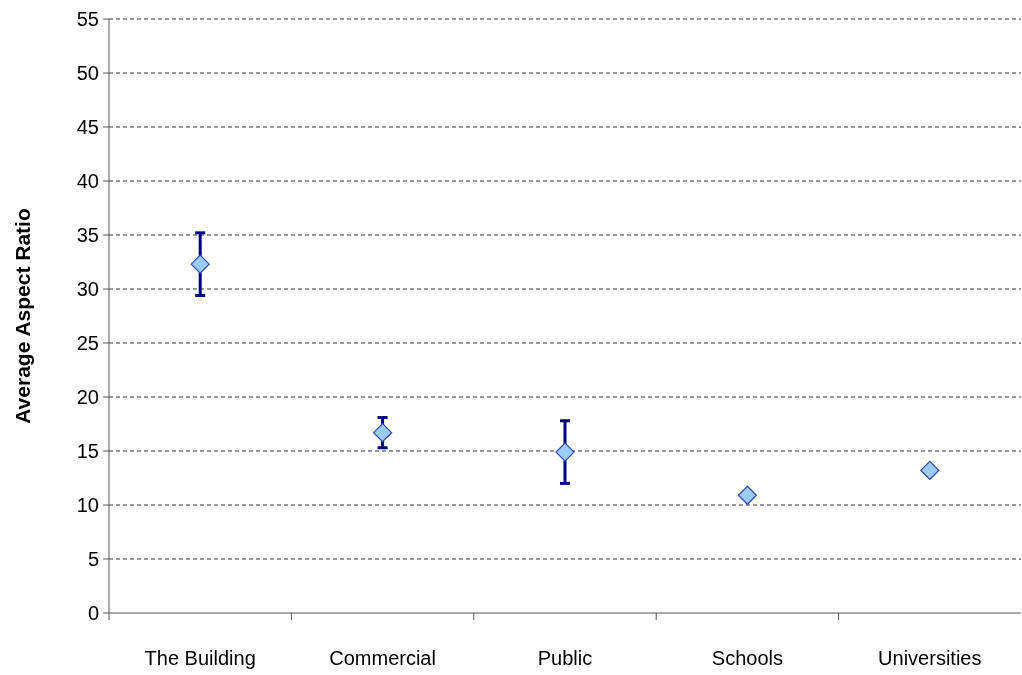  I want to click on y-tick-label: 40, so click(87, 181).